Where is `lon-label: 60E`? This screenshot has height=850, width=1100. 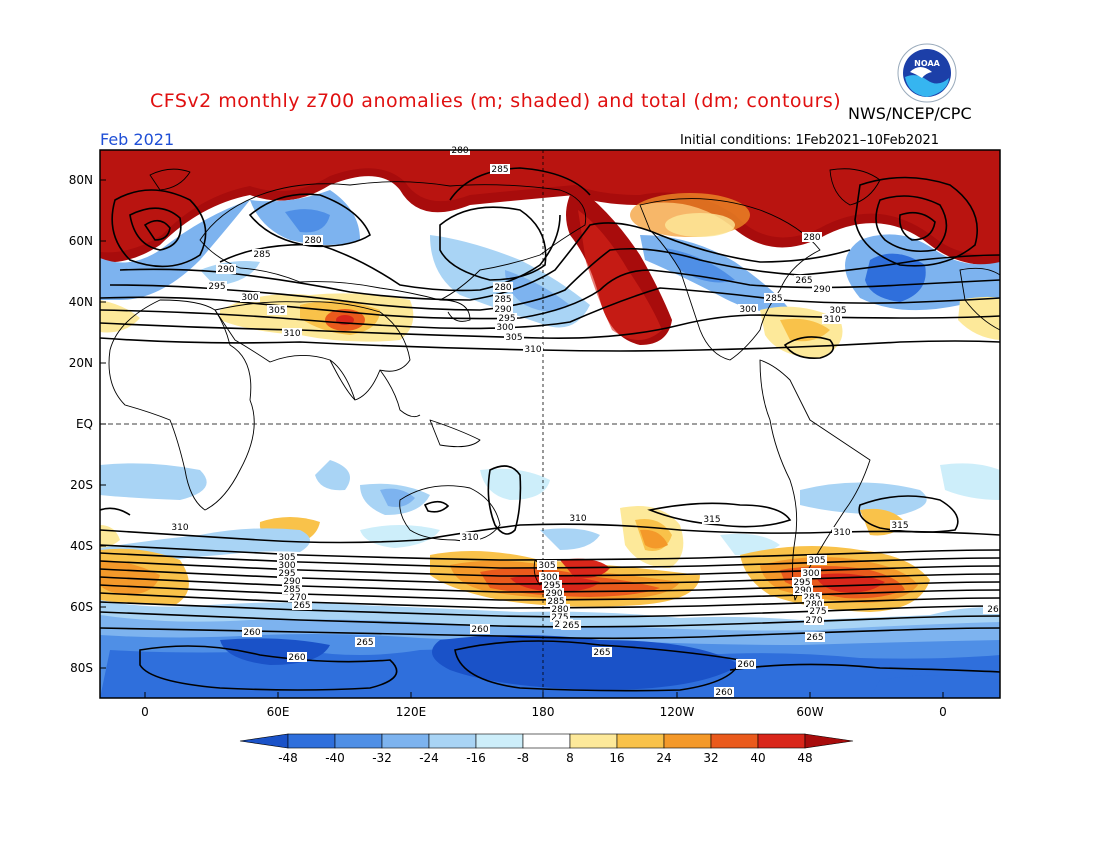
lon-label: 60E is located at coordinates (278, 712).